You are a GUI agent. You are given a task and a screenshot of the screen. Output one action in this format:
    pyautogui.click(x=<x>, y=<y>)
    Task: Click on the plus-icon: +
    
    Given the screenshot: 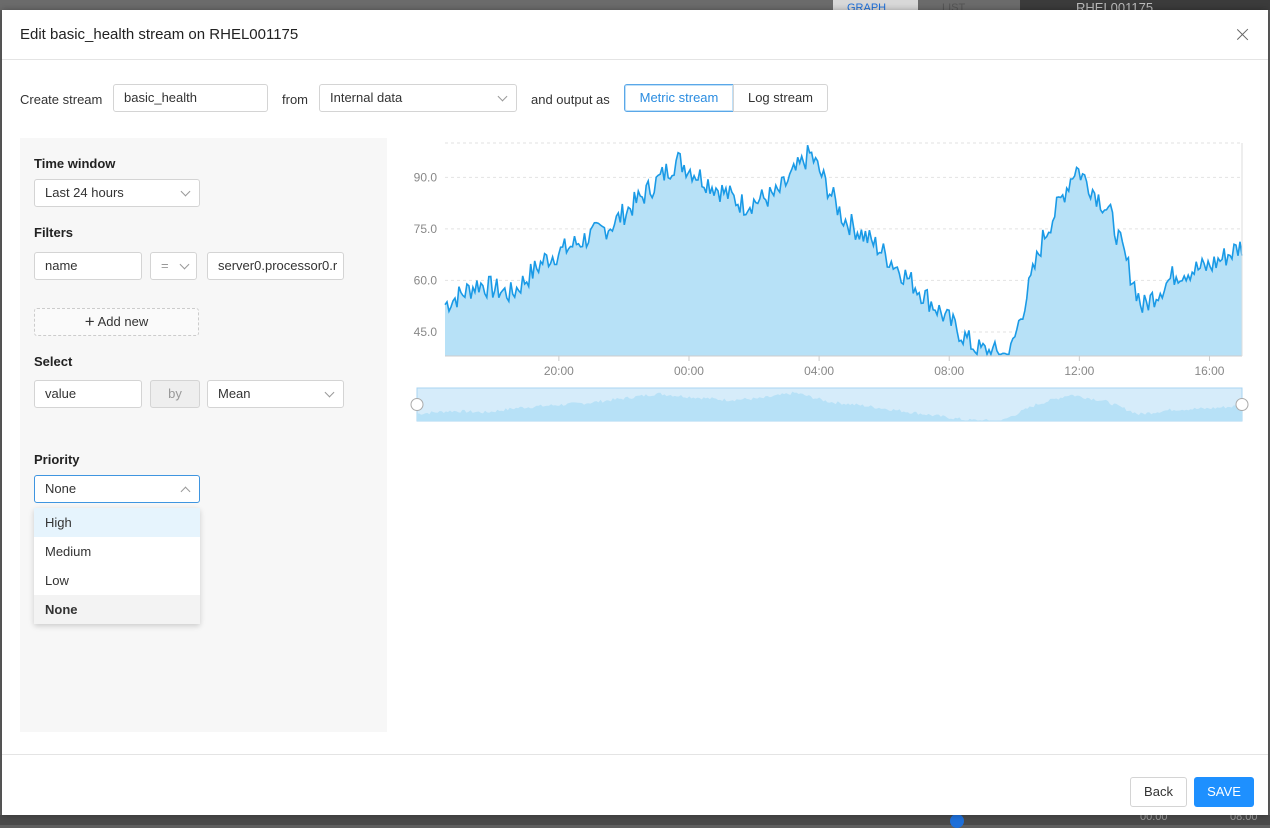 What is the action you would take?
    pyautogui.click(x=89, y=321)
    